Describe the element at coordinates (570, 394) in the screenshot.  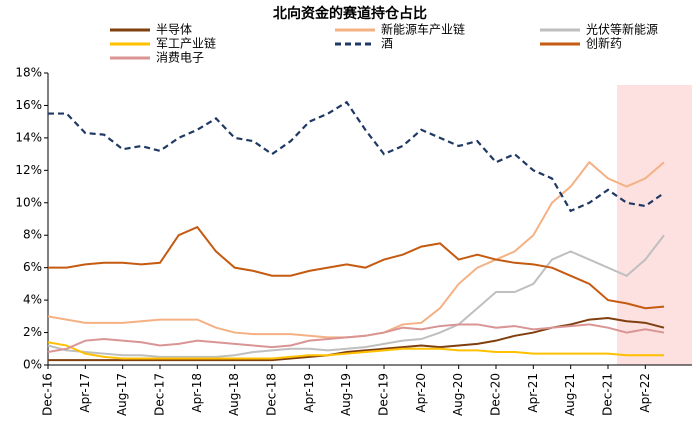
I see `x-tick-label: Aug-21` at that location.